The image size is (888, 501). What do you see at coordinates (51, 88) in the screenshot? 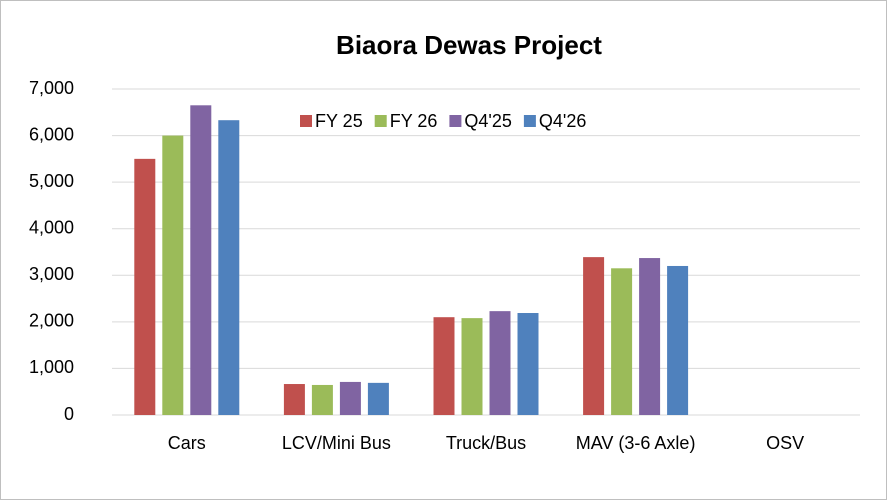
I see `y-tick-label: 7,000` at bounding box center [51, 88].